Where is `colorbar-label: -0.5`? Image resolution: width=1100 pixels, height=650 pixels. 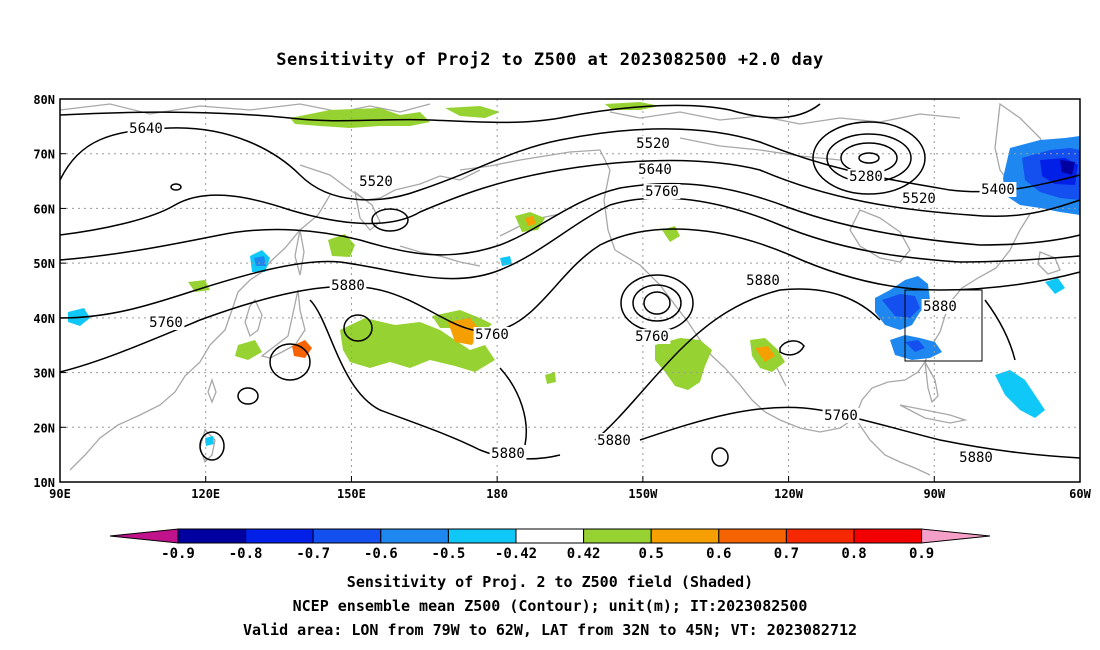 colorbar-label: -0.5 is located at coordinates (449, 554).